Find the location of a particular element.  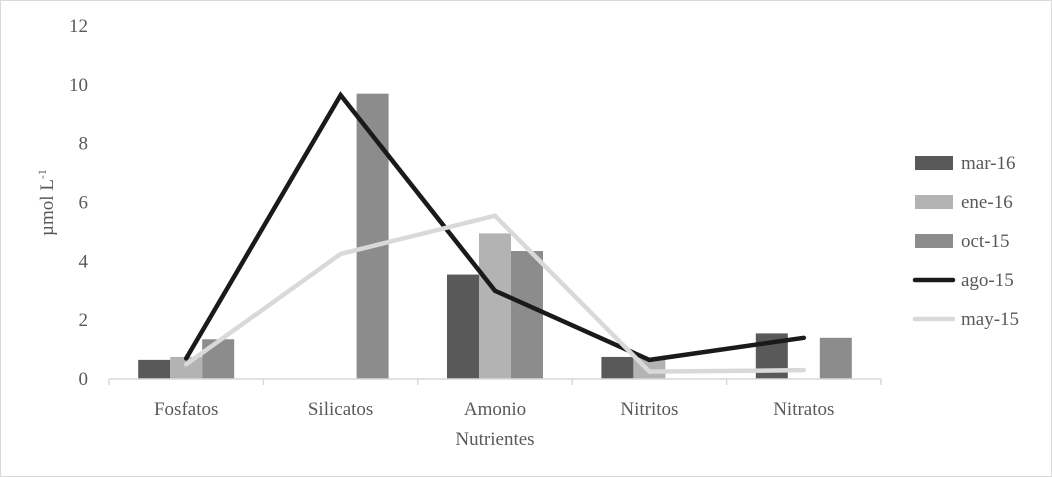

x-axis-title: Nutrientes is located at coordinates (494, 439).